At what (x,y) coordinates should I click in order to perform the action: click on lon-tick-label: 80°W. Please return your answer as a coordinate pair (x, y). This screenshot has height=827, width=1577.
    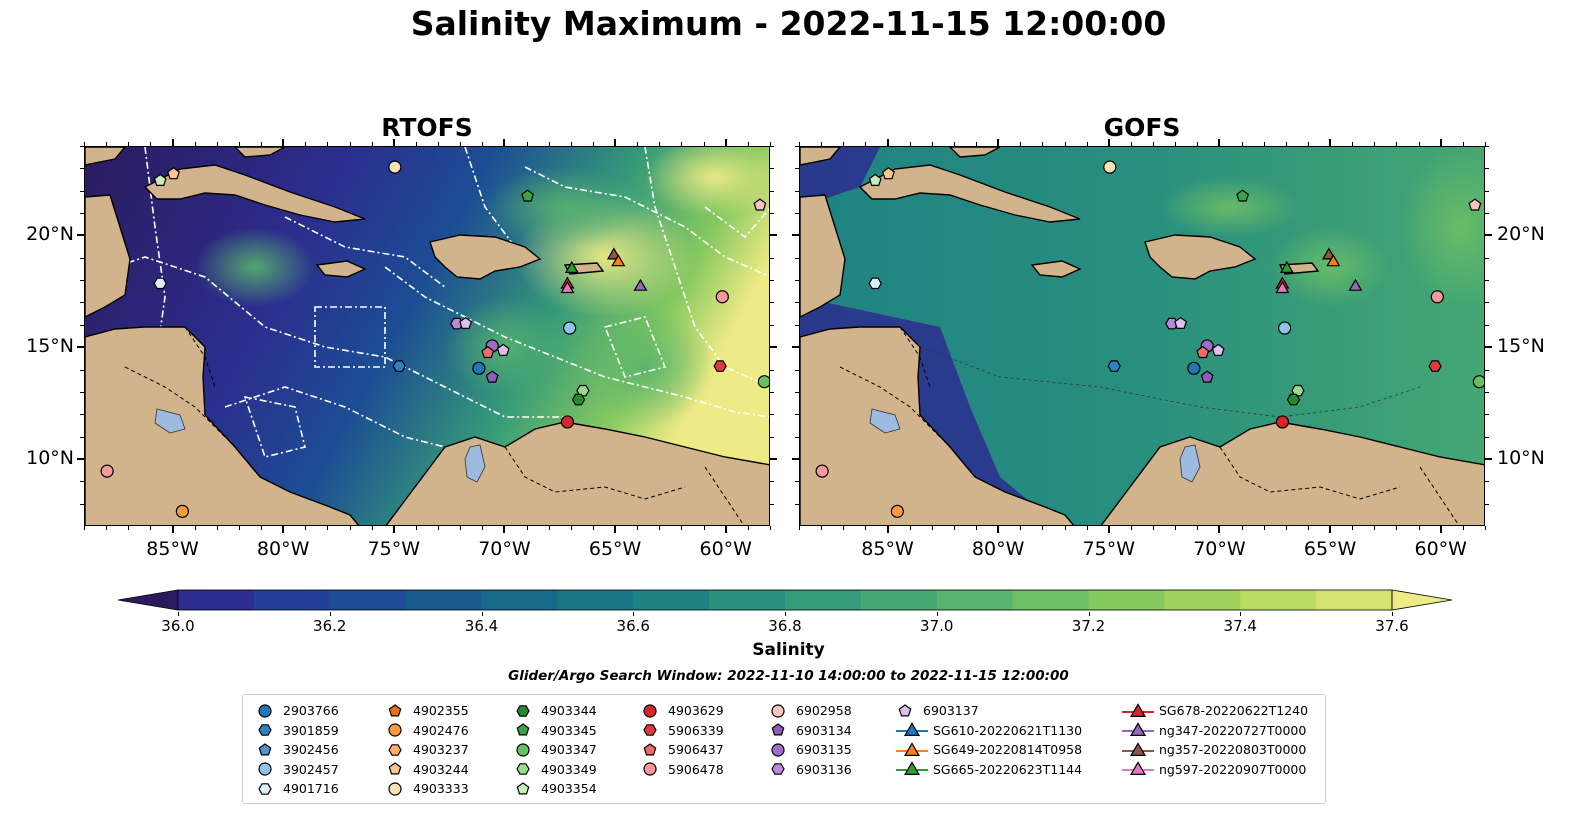
    Looking at the image, I should click on (283, 549).